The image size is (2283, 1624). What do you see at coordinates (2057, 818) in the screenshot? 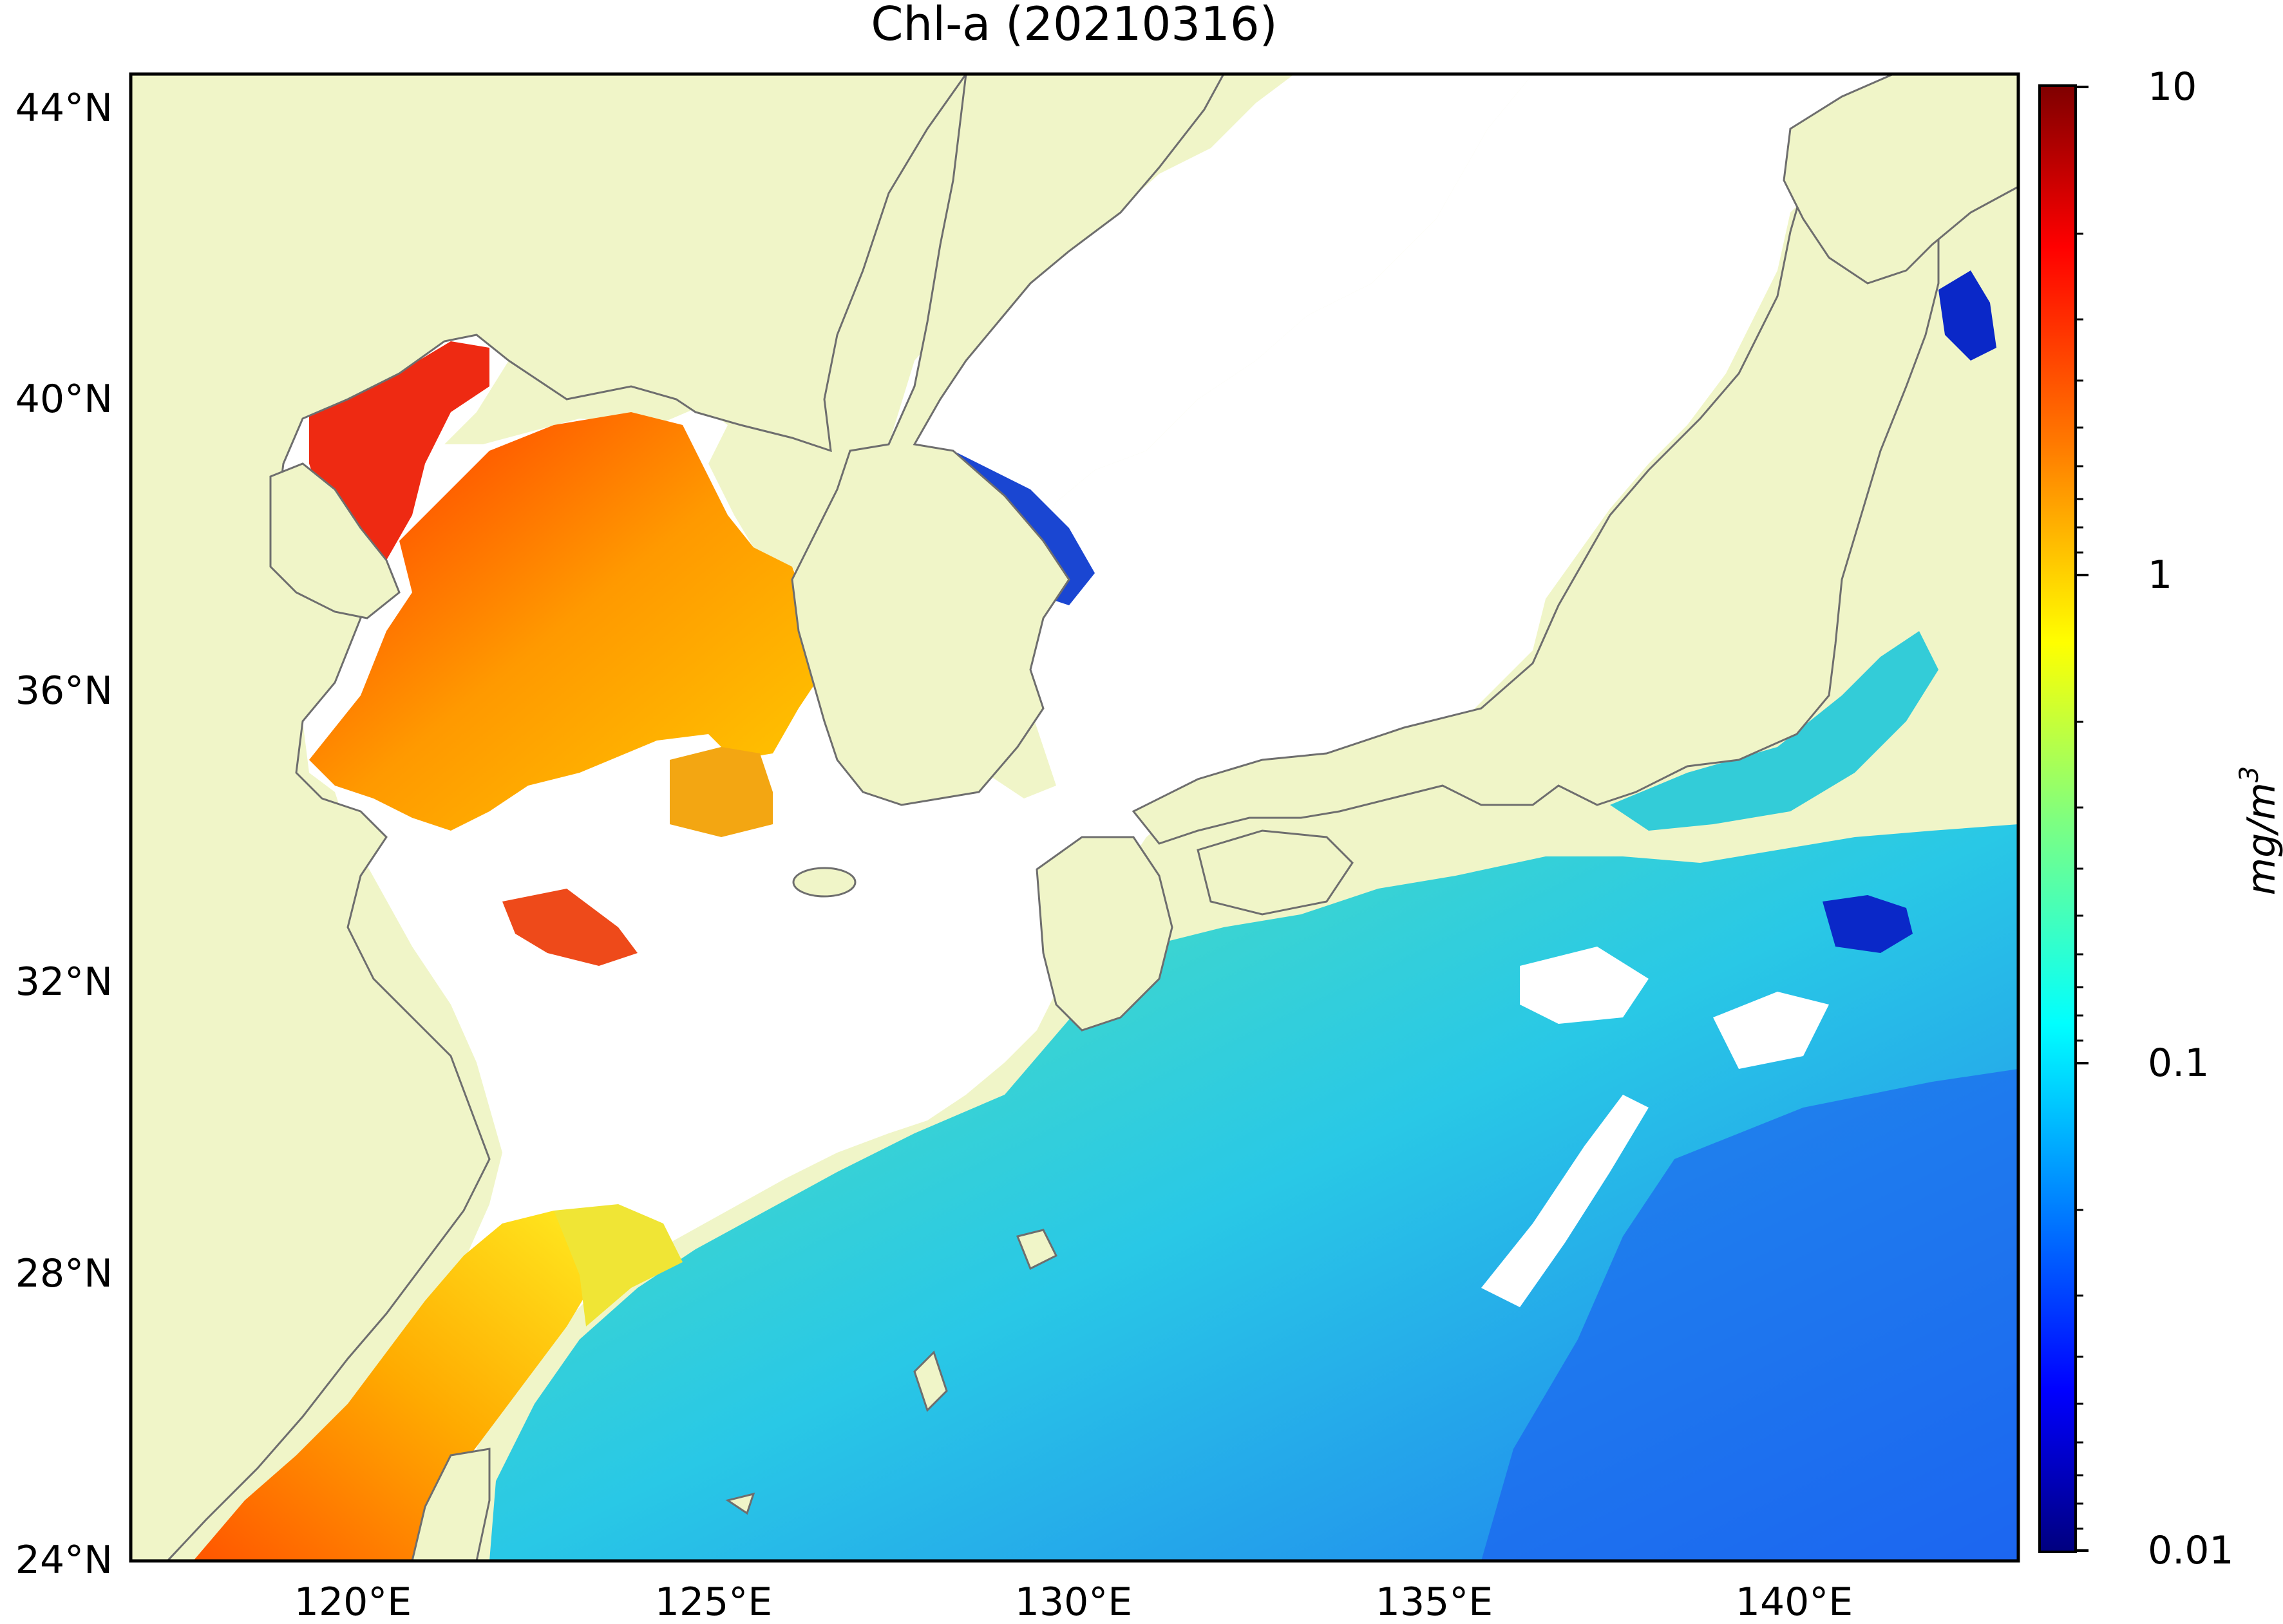
I see `colorbar-gradient` at bounding box center [2057, 818].